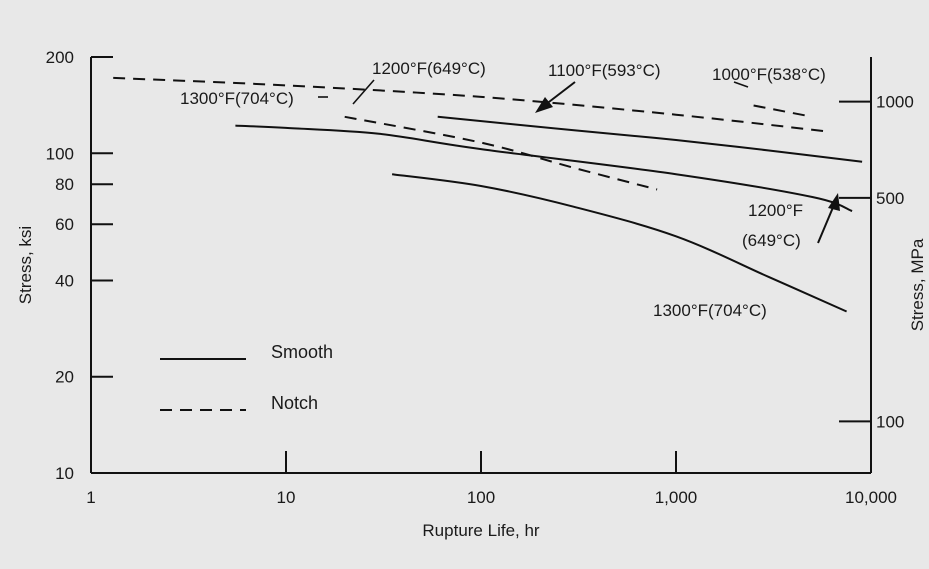 Image resolution: width=929 pixels, height=569 pixels. What do you see at coordinates (481, 497) in the screenshot?
I see `x-tick-label-2: 100` at bounding box center [481, 497].